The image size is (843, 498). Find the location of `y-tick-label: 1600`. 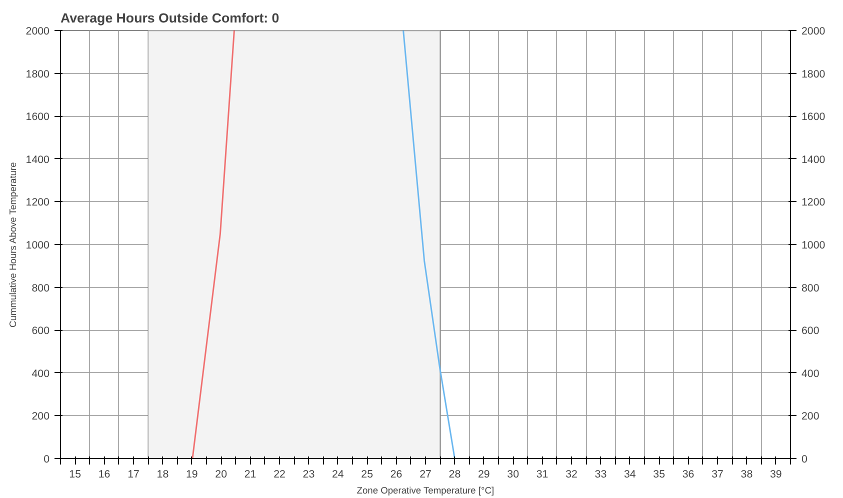

y-tick-label: 1600 is located at coordinates (38, 117).